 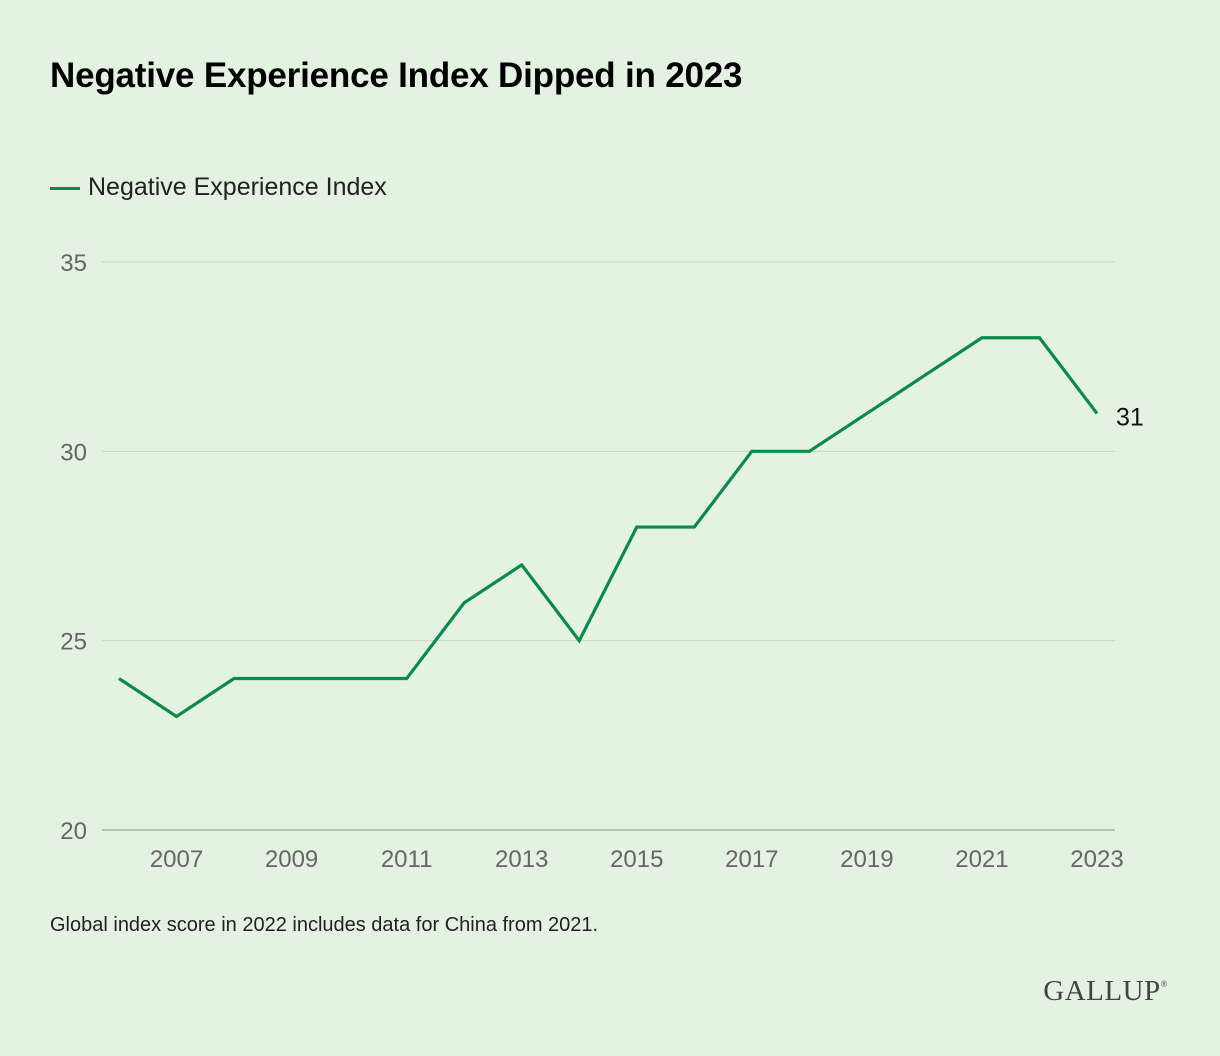 I want to click on x-tick-label: 2007, so click(x=176, y=859).